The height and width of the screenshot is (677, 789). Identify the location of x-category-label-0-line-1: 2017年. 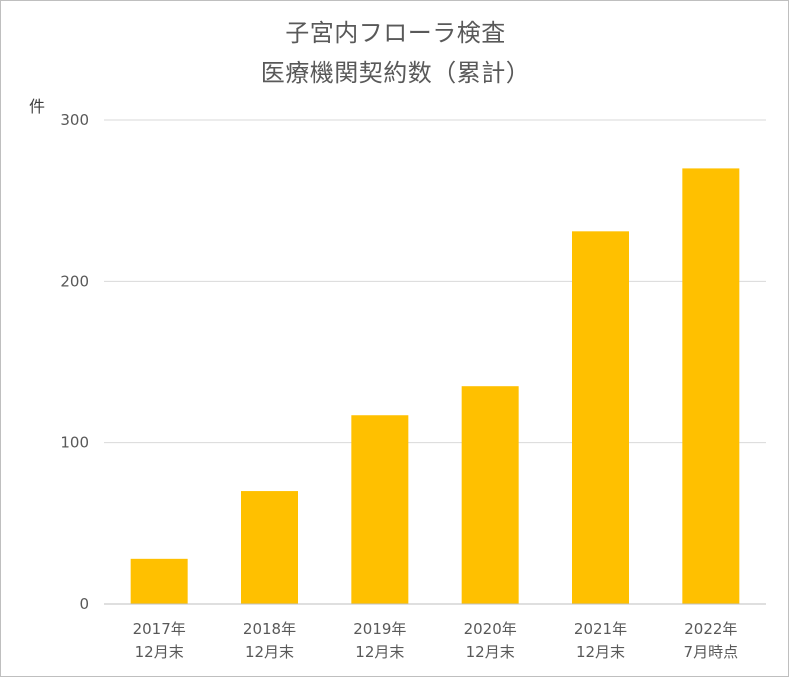
(159, 629).